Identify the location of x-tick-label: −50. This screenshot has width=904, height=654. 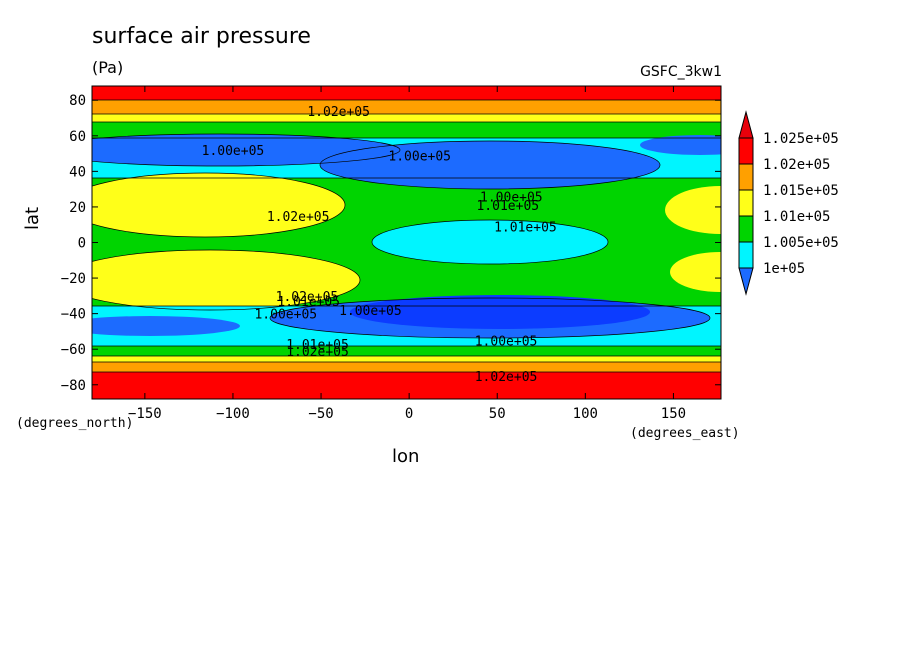
(320, 414).